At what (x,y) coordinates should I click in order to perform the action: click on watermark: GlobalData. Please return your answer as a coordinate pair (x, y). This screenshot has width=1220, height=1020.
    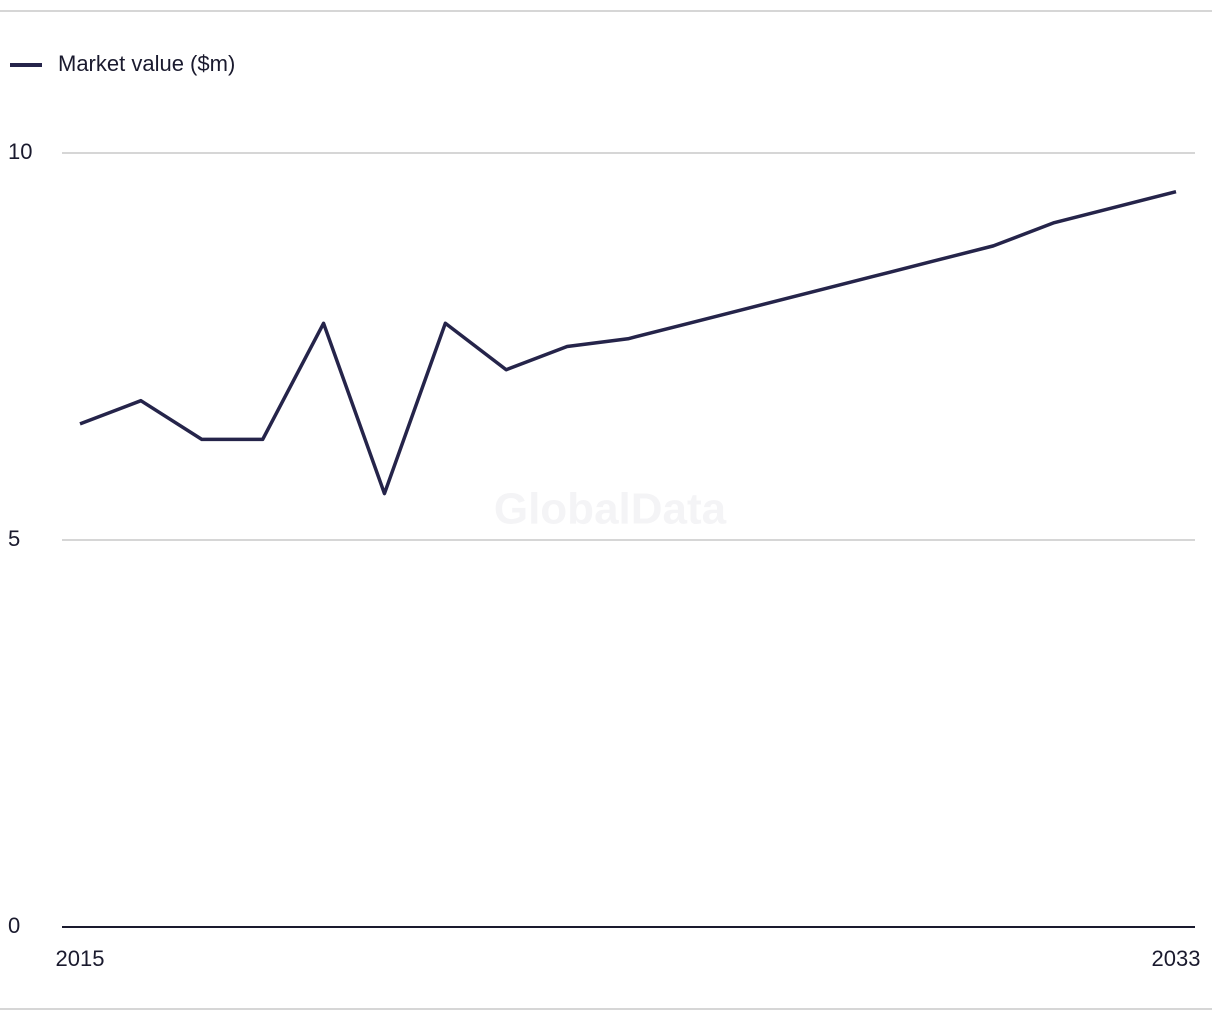
    Looking at the image, I should click on (610, 509).